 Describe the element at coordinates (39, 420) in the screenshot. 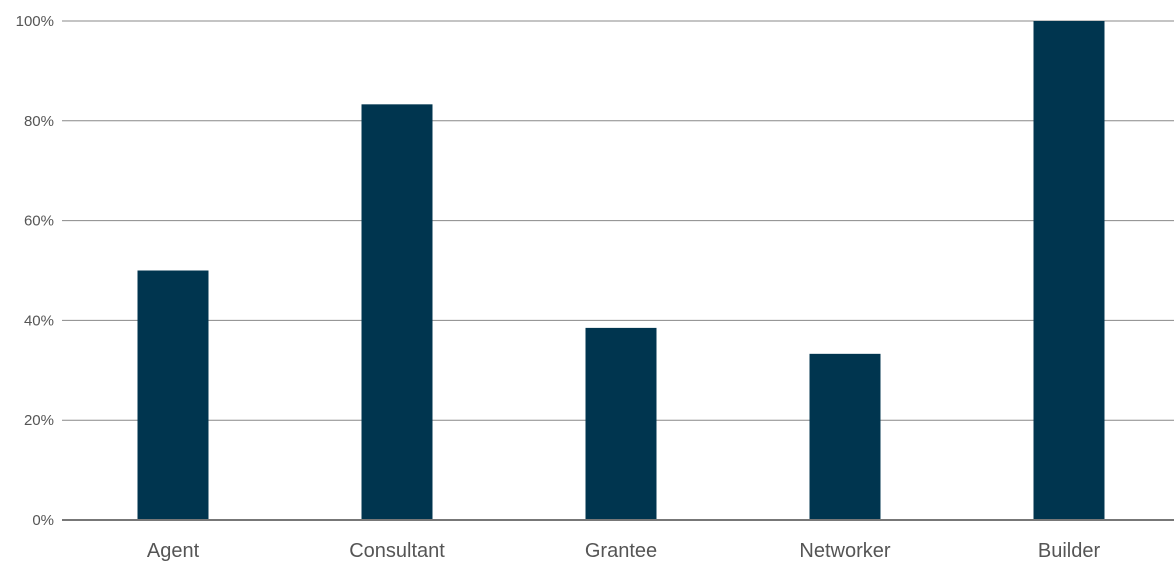

I see `y-tick-label: 20%` at that location.